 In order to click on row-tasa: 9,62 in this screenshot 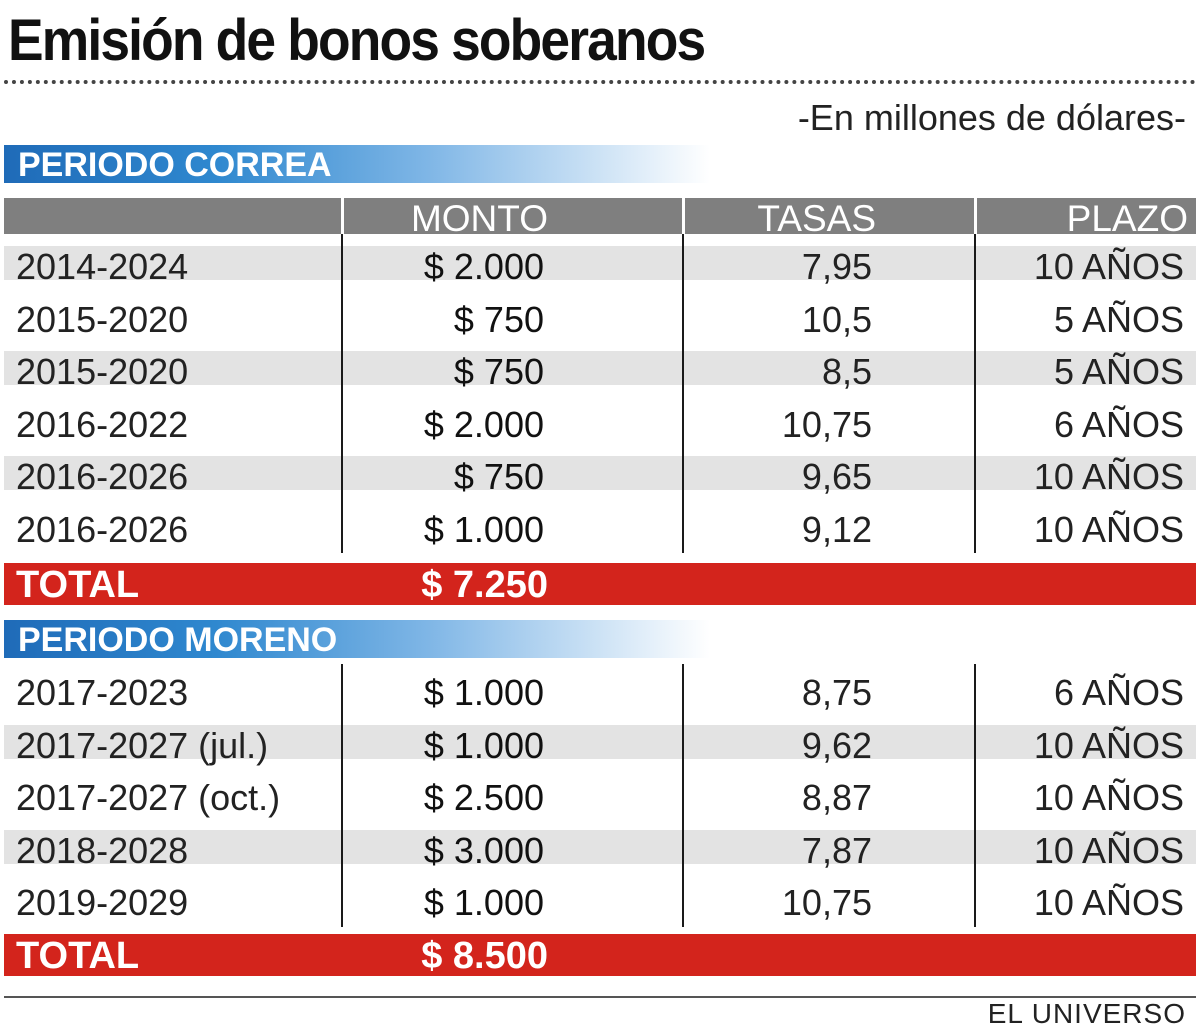, I will do `click(836, 745)`.